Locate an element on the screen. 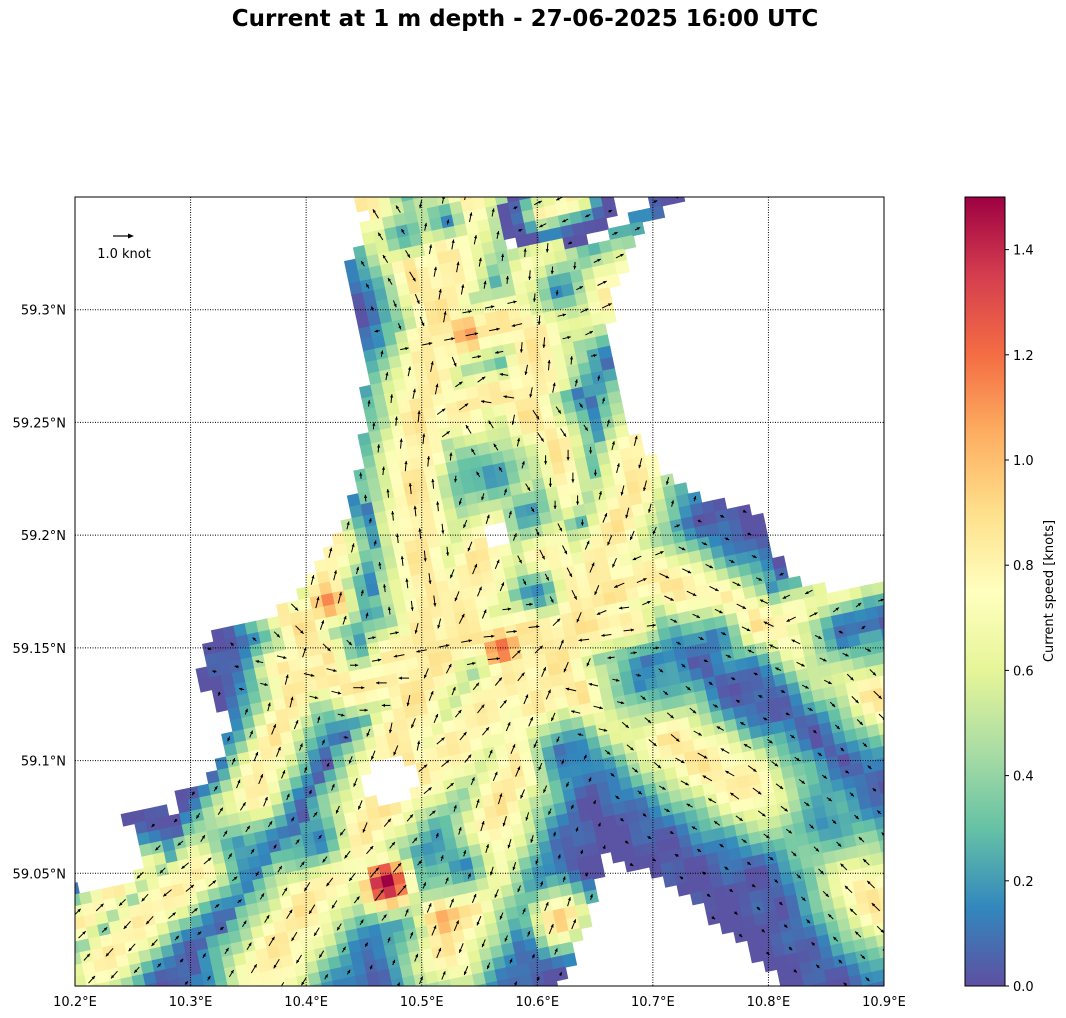 This screenshot has width=1066, height=1018. y-tick-label: 59.05°N is located at coordinates (39, 874).